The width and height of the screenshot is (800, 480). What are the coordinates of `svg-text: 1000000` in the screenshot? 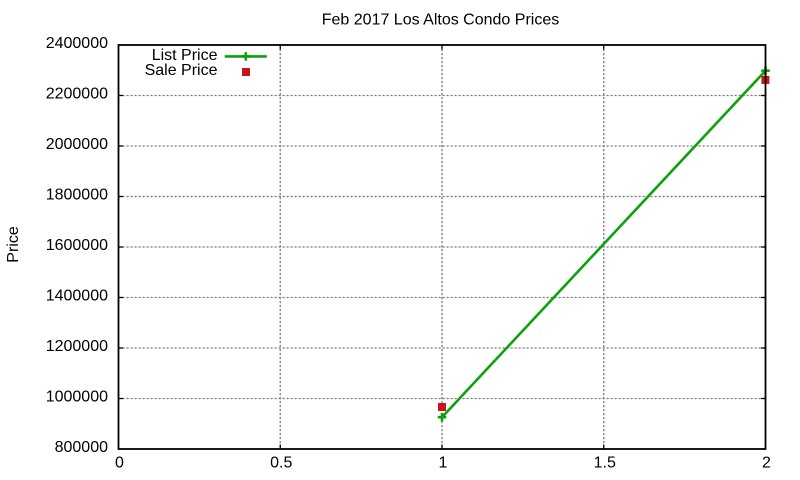 It's located at (77, 397).